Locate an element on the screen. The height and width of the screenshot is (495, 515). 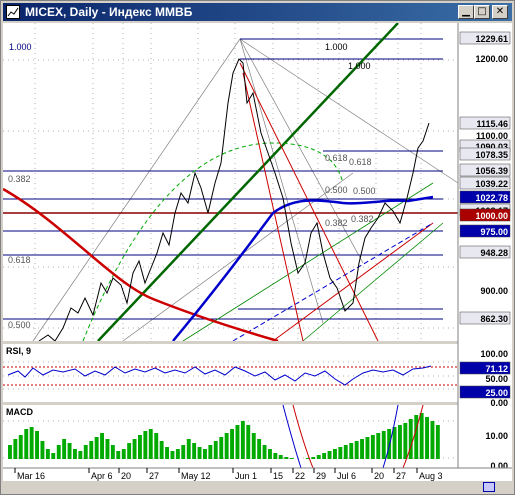
rsi-line is located at coordinates (219, 375).